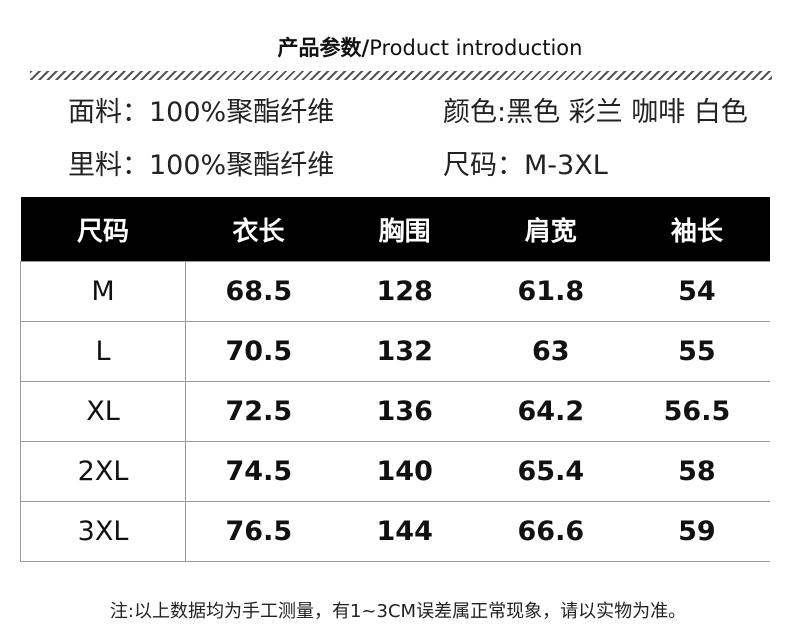  I want to click on table-row: L 70.5 132 63 55, so click(395, 351).